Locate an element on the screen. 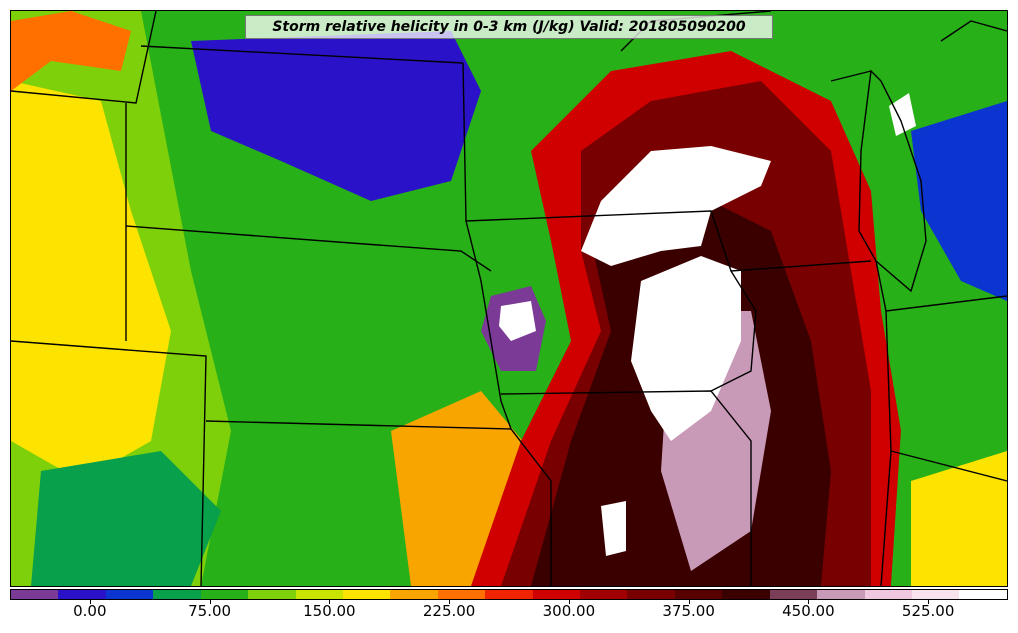 This screenshot has height=633, width=1018. northwest-orange is located at coordinates (71, 51).